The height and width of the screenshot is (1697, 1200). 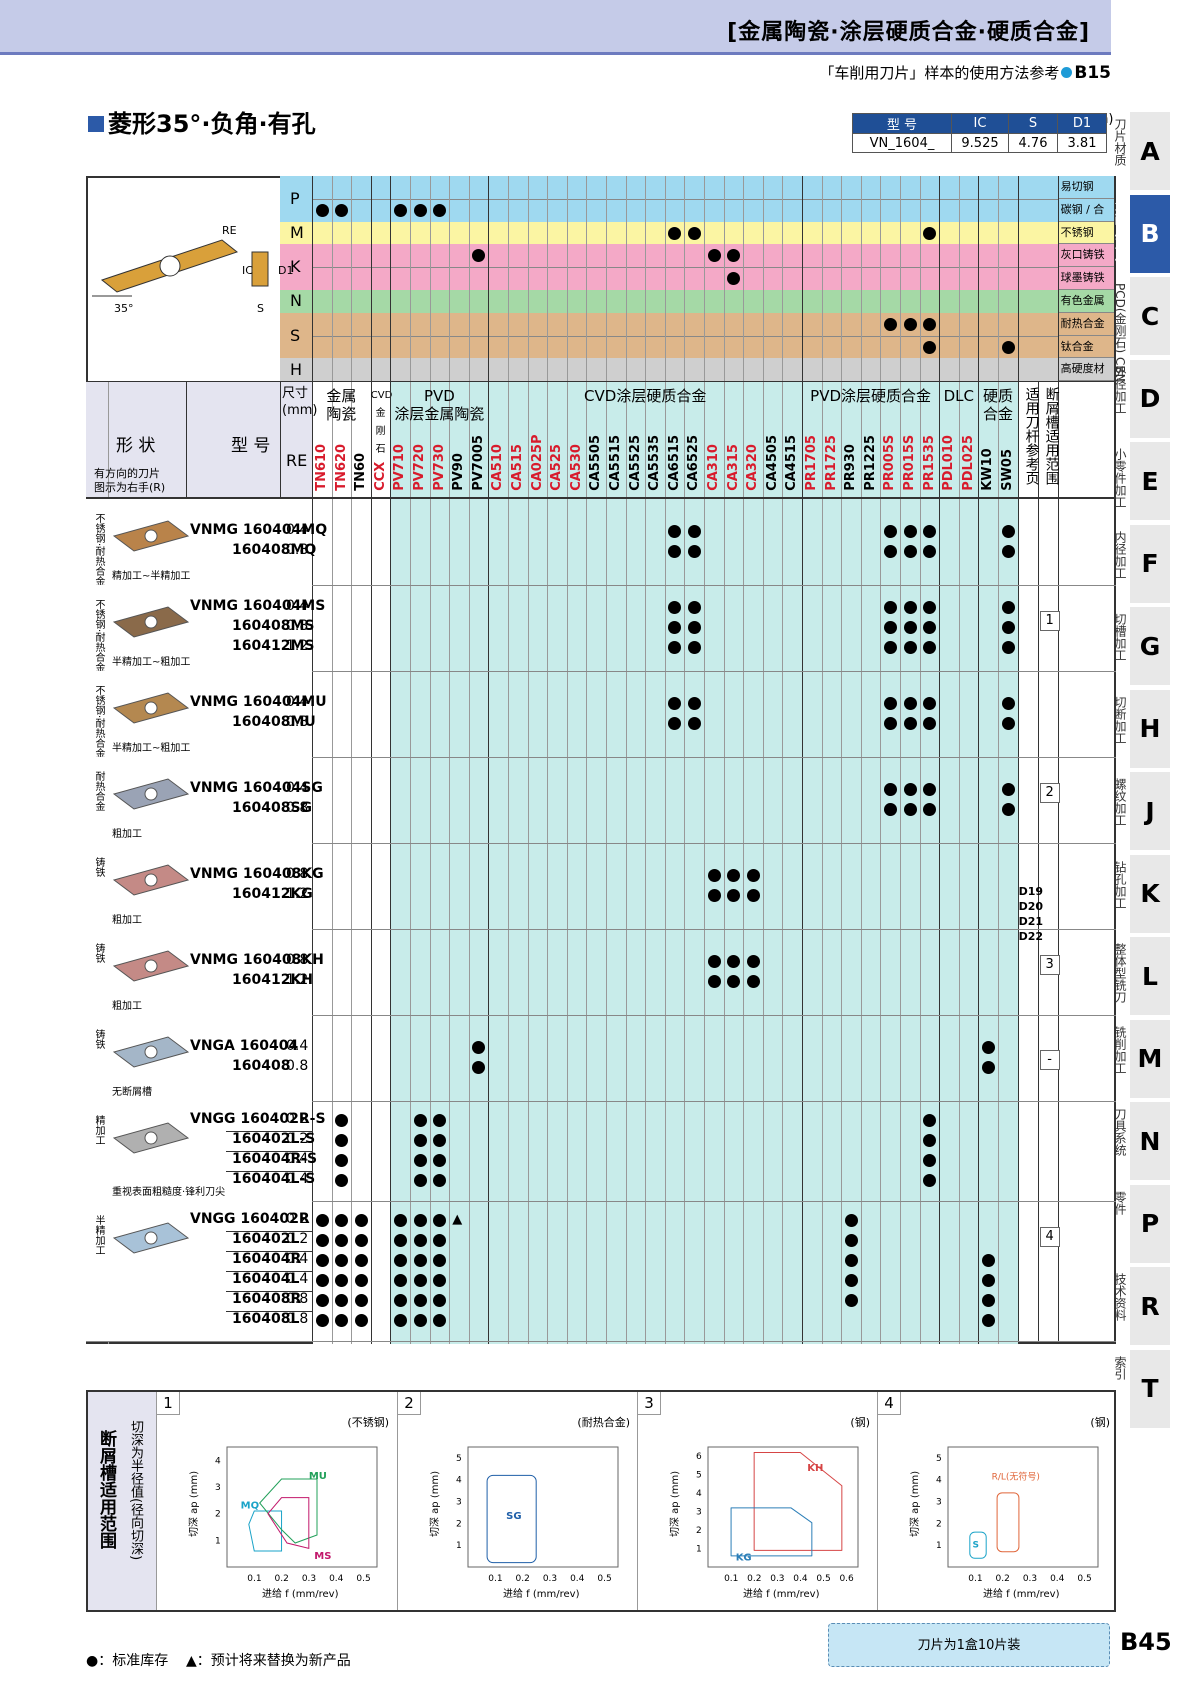 What do you see at coordinates (244, 1046) in the screenshot?
I see `model-number: VNGA 160404` at bounding box center [244, 1046].